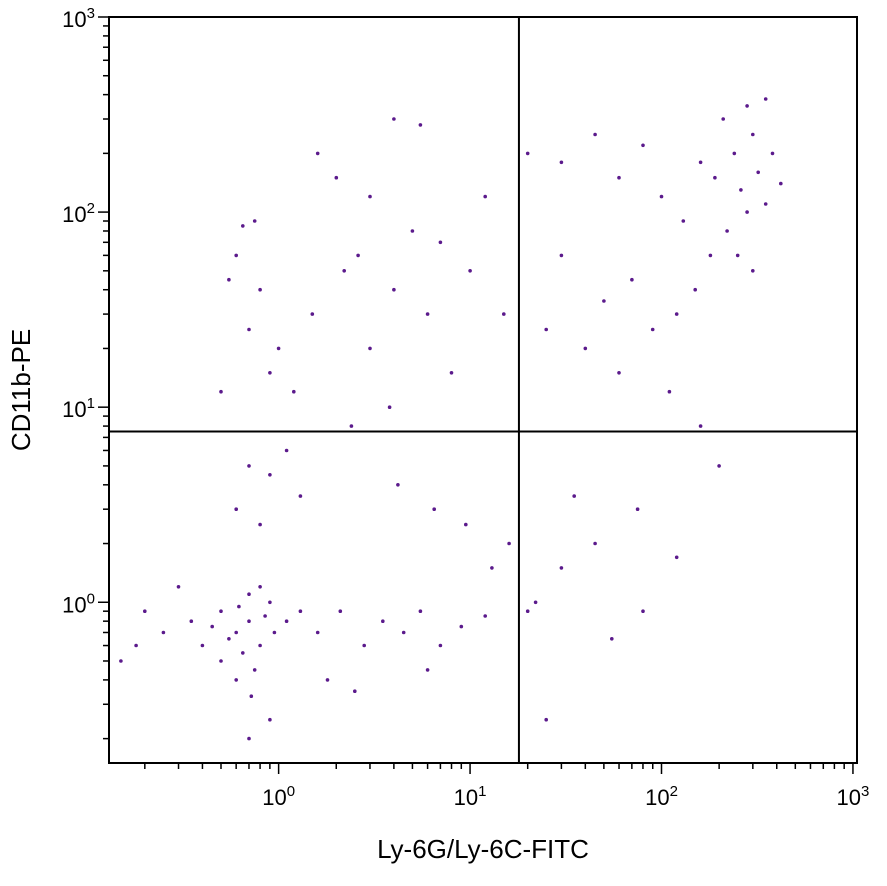  I want to click on y-axis-title: CD11b-PE, so click(21, 390).